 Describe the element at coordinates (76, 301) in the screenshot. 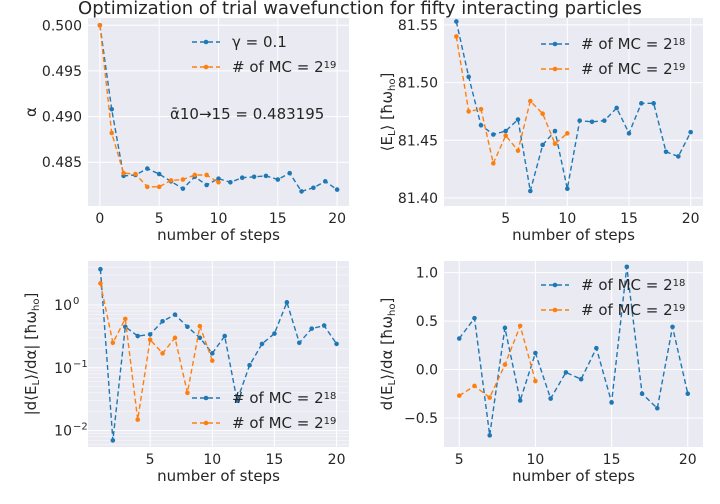

I see `y-tick-exponent: 0` at that location.